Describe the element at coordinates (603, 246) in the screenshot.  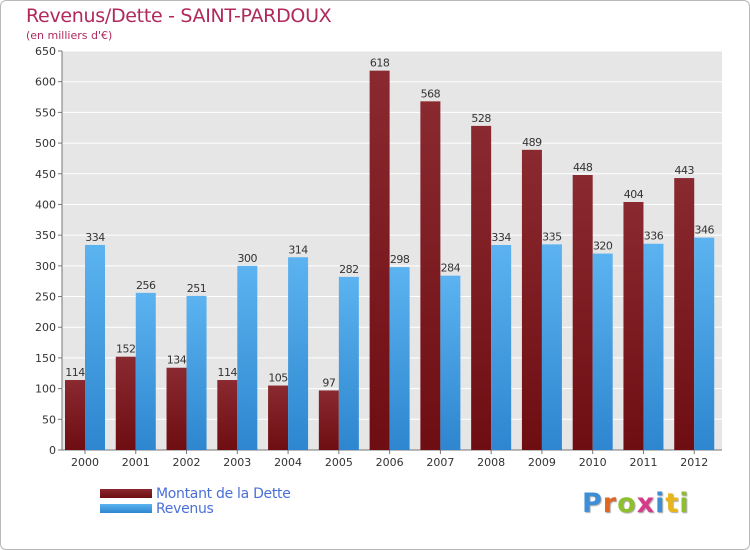
I see `data-label-revenus: 320` at that location.